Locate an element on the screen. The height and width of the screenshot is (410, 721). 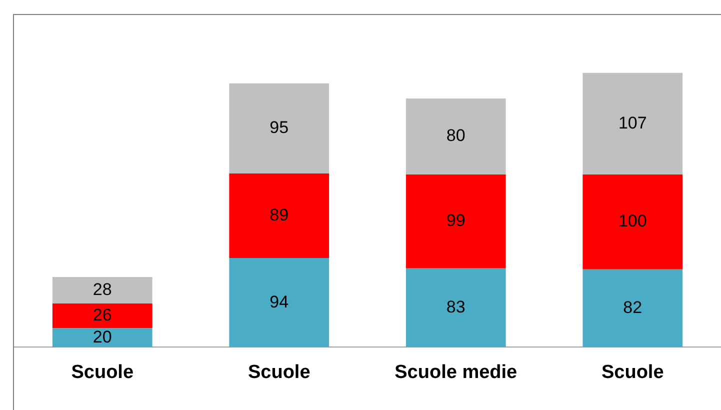
data-label: 82 is located at coordinates (632, 307).